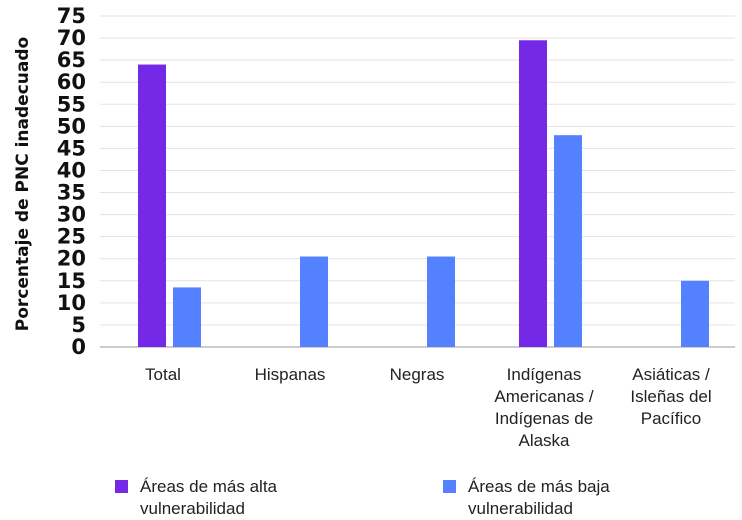 The image size is (742, 520). What do you see at coordinates (71, 259) in the screenshot?
I see `y-tick-label: 20` at bounding box center [71, 259].